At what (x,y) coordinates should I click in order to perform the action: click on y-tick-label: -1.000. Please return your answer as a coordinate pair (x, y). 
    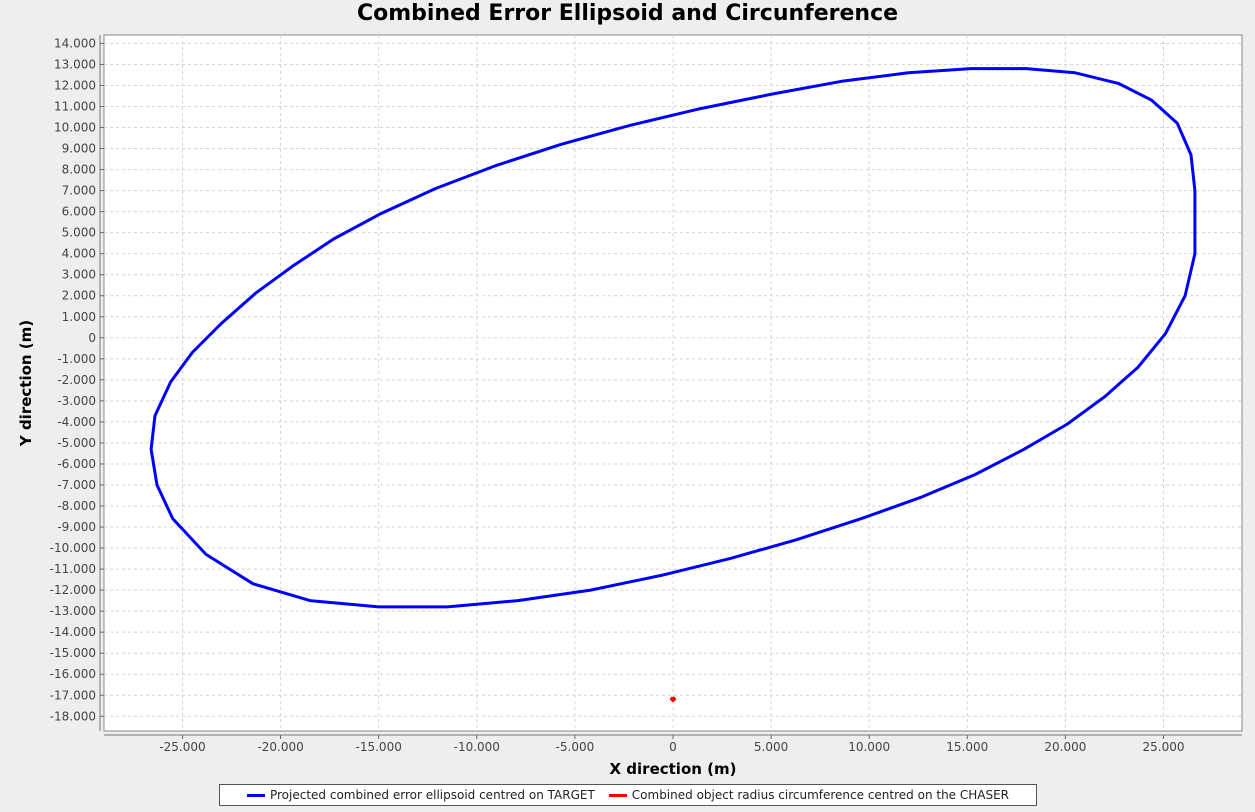
    Looking at the image, I should click on (76, 359).